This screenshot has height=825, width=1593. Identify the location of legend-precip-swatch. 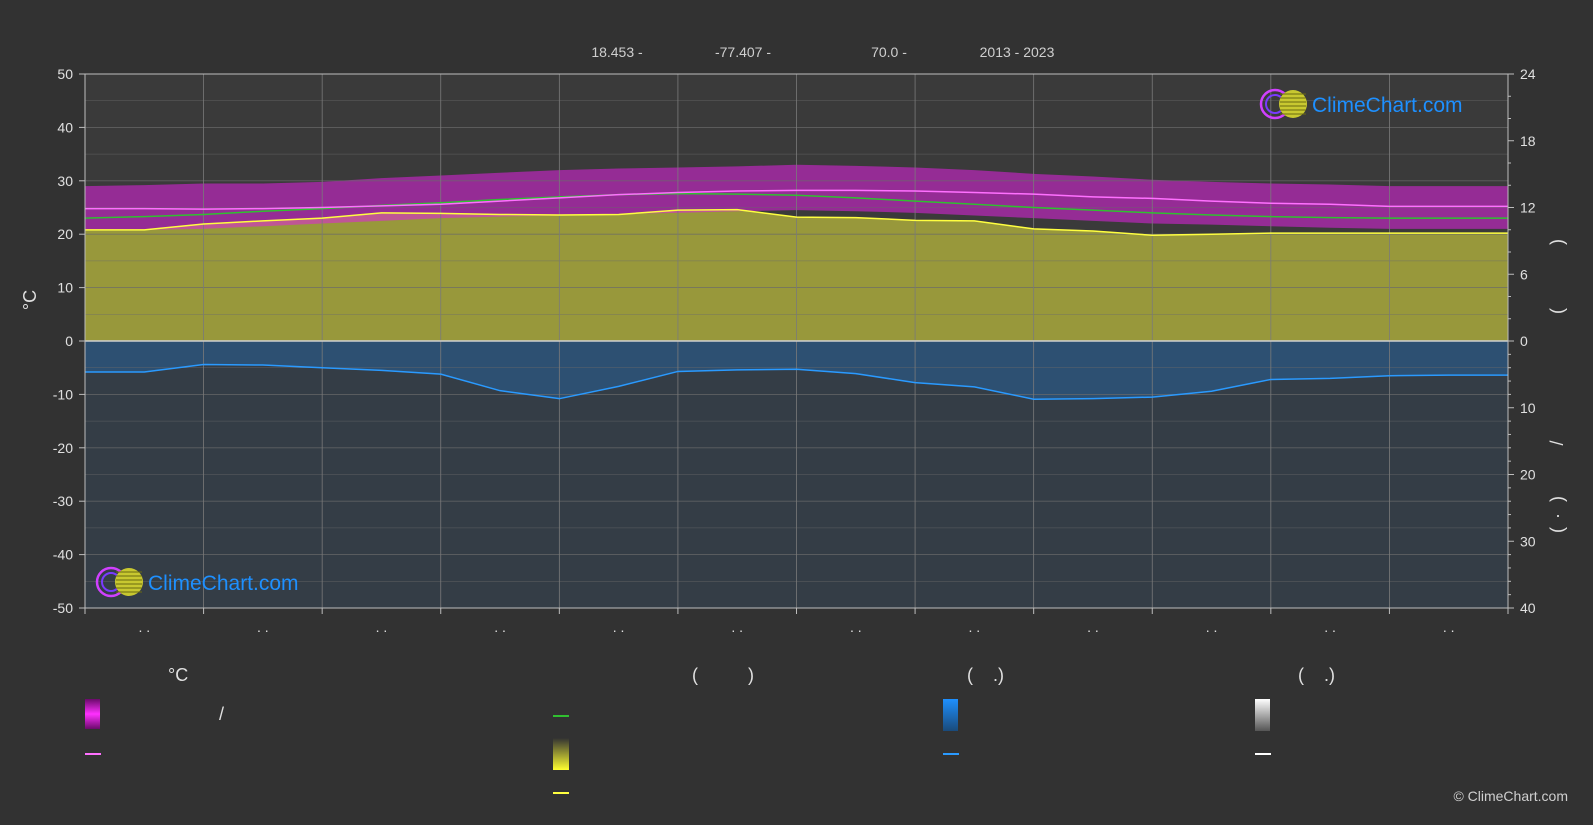
(950, 715).